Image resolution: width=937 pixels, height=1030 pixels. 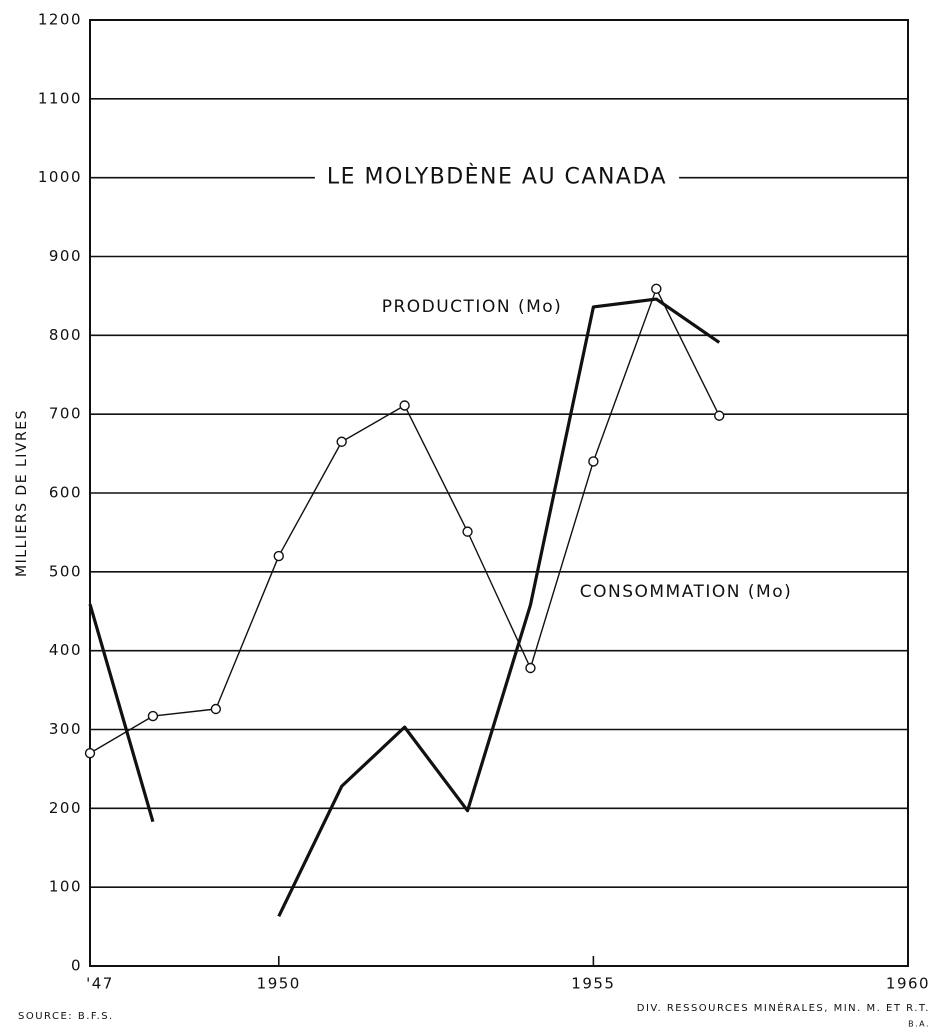 What do you see at coordinates (60, 98) in the screenshot?
I see `y-tick-label: 1100` at bounding box center [60, 98].